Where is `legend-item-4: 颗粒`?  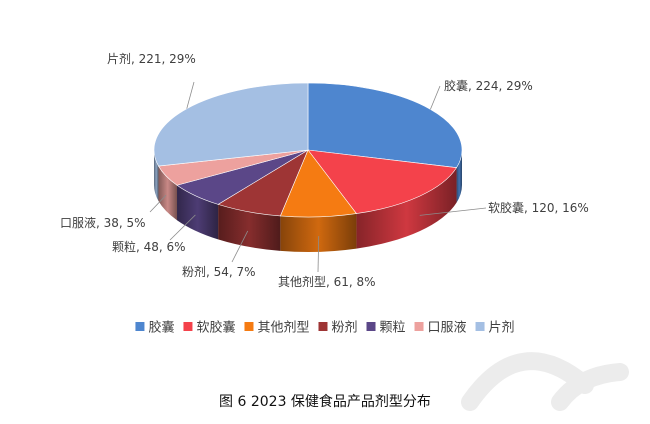 legend-item-4: 颗粒 is located at coordinates (386, 328).